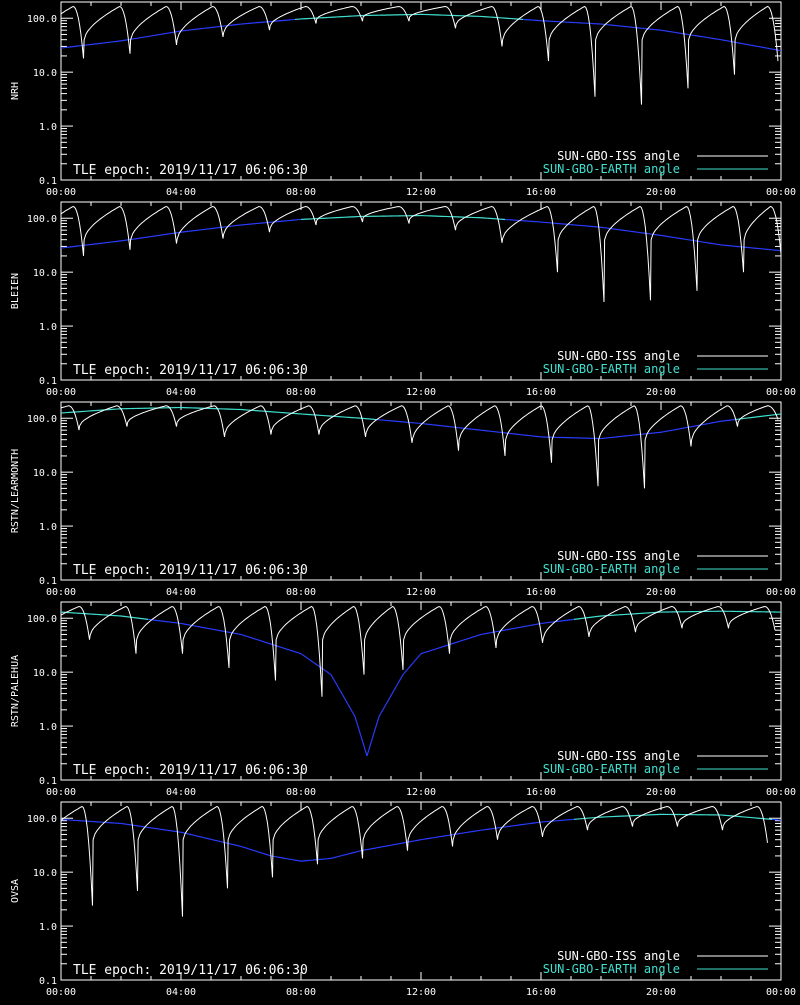 This screenshot has height=1005, width=800. I want to click on y-tick-label: 1.0, so click(48, 127).